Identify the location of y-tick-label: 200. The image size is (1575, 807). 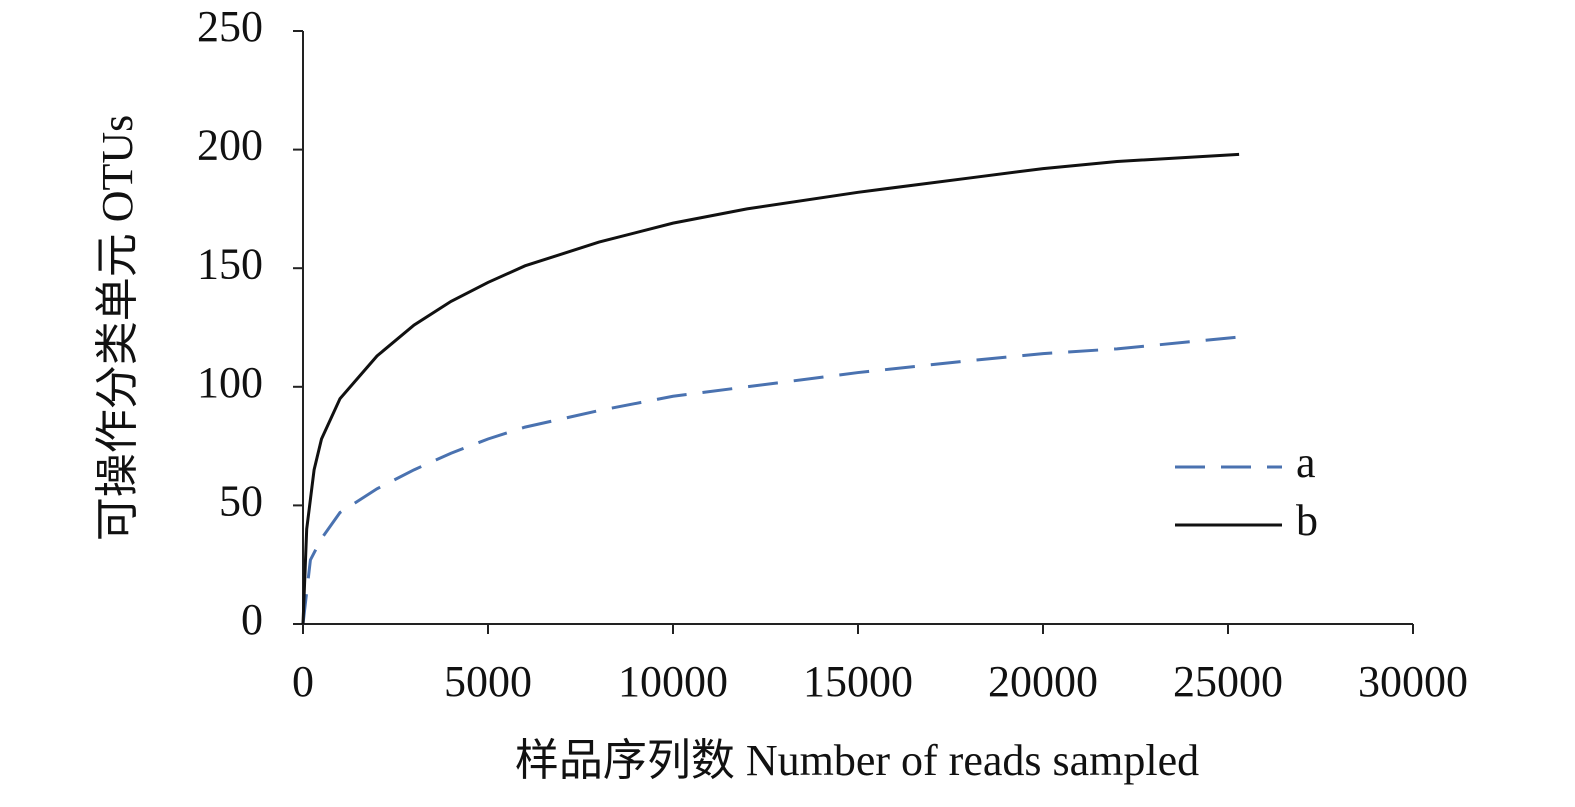
(230, 145).